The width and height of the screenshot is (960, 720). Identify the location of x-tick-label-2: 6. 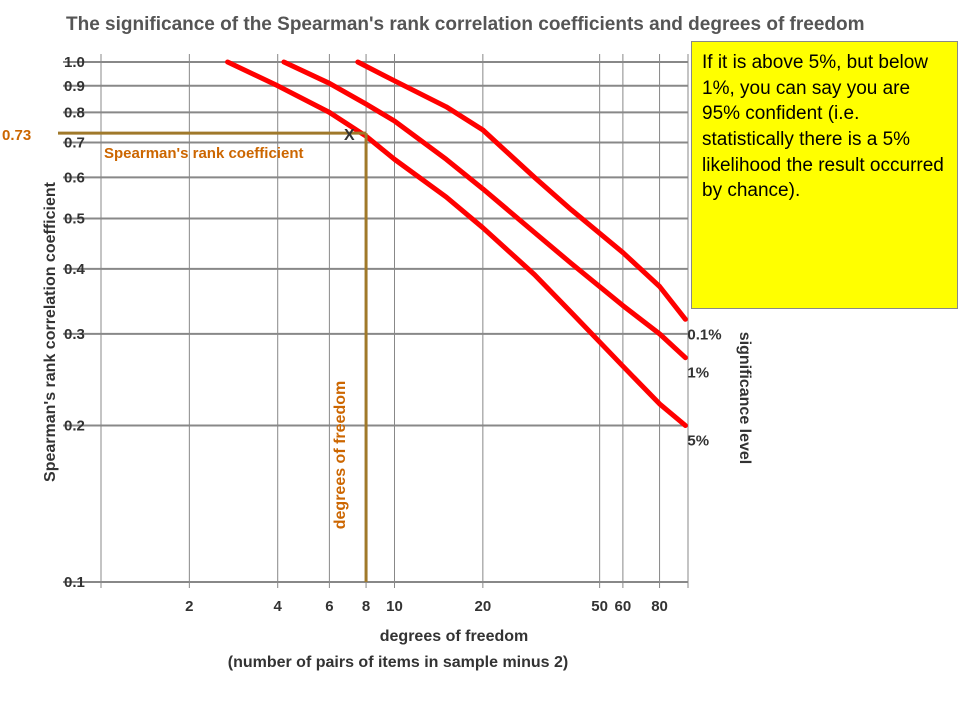
(329, 606).